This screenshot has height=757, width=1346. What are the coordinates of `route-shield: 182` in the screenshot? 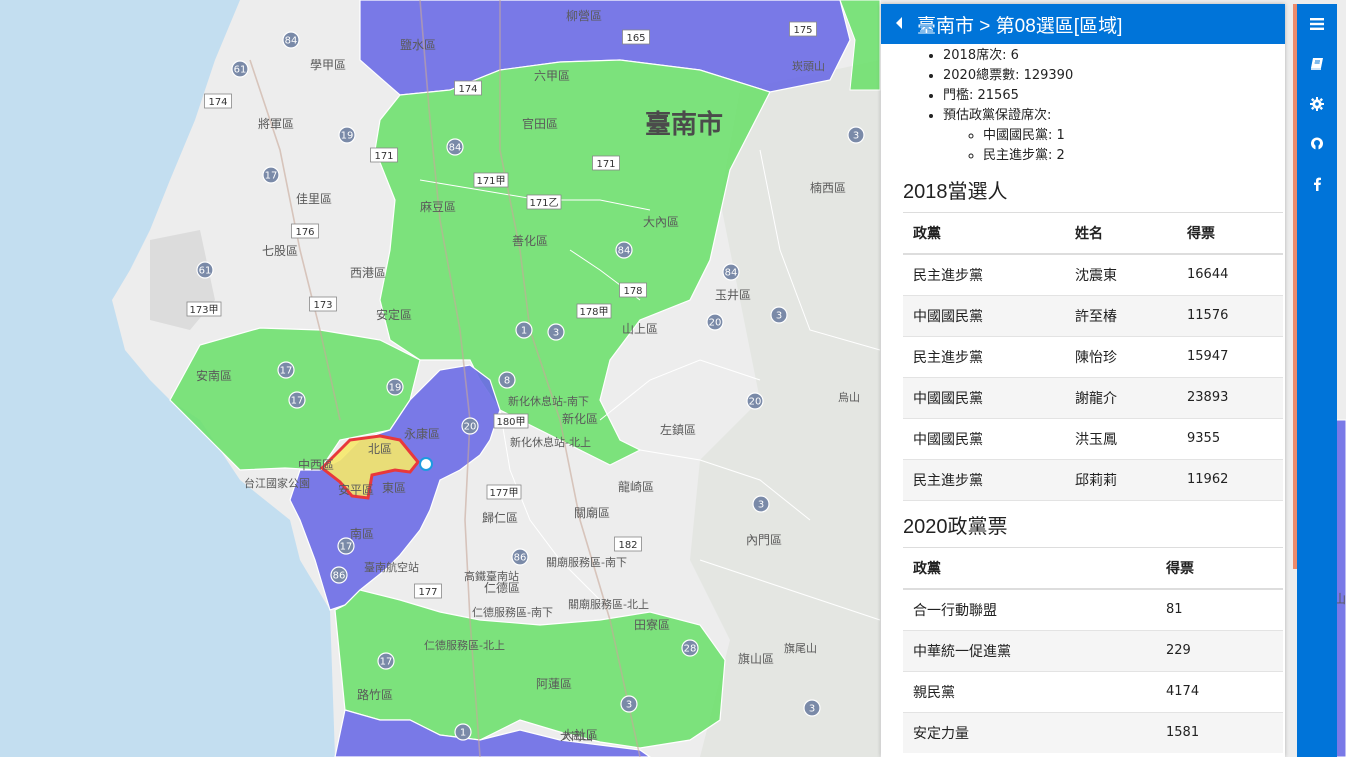 It's located at (628, 544).